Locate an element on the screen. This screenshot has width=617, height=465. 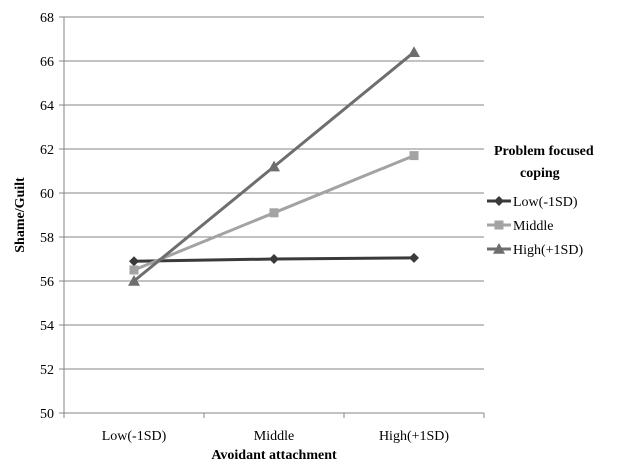
y-tick-label: 54 is located at coordinates (47, 326).